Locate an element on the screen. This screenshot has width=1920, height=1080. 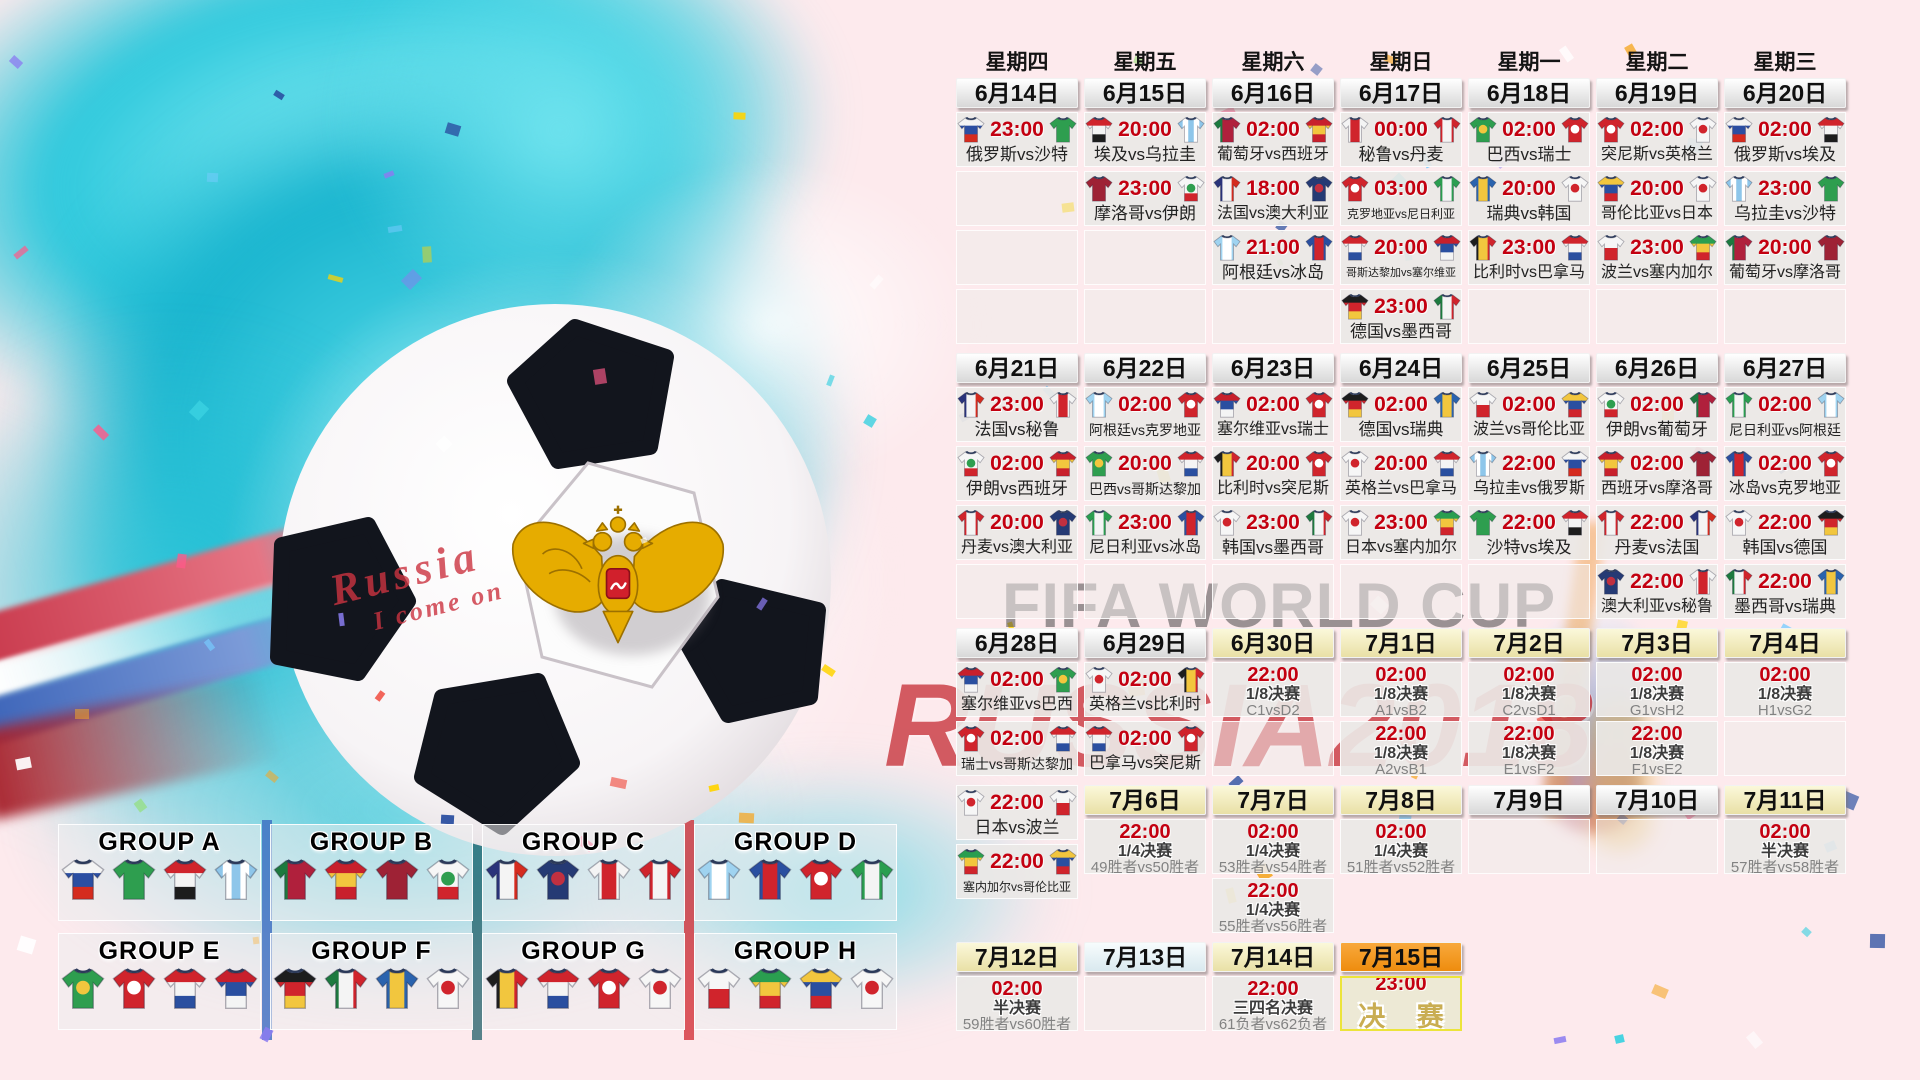
match-cell: 23:00 乌拉圭vs沙特 is located at coordinates (1785, 198).